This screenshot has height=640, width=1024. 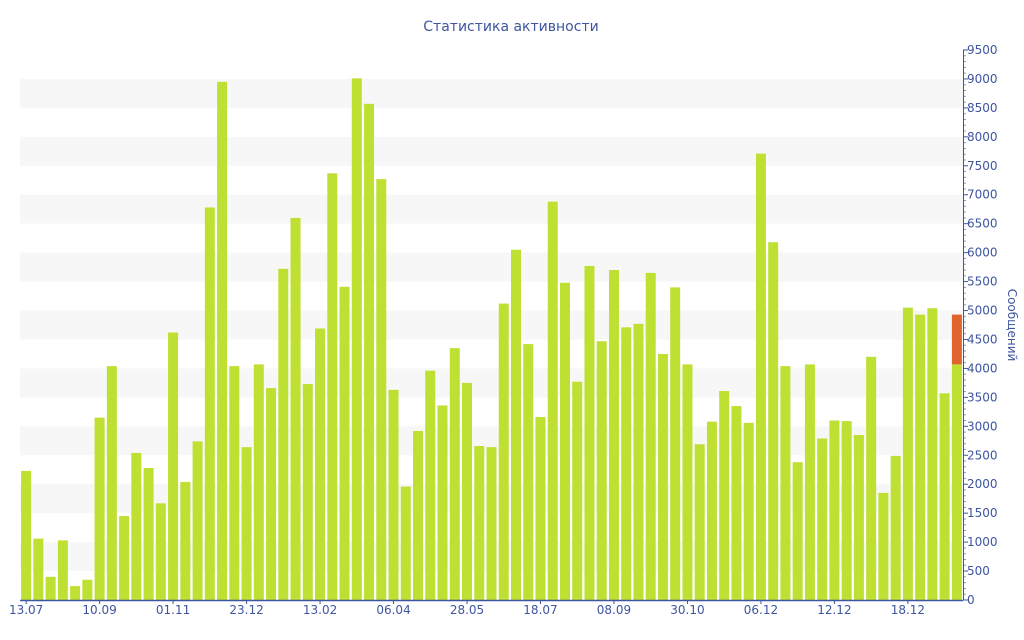 What do you see at coordinates (956, 339) in the screenshot?
I see `bar-highlight` at bounding box center [956, 339].